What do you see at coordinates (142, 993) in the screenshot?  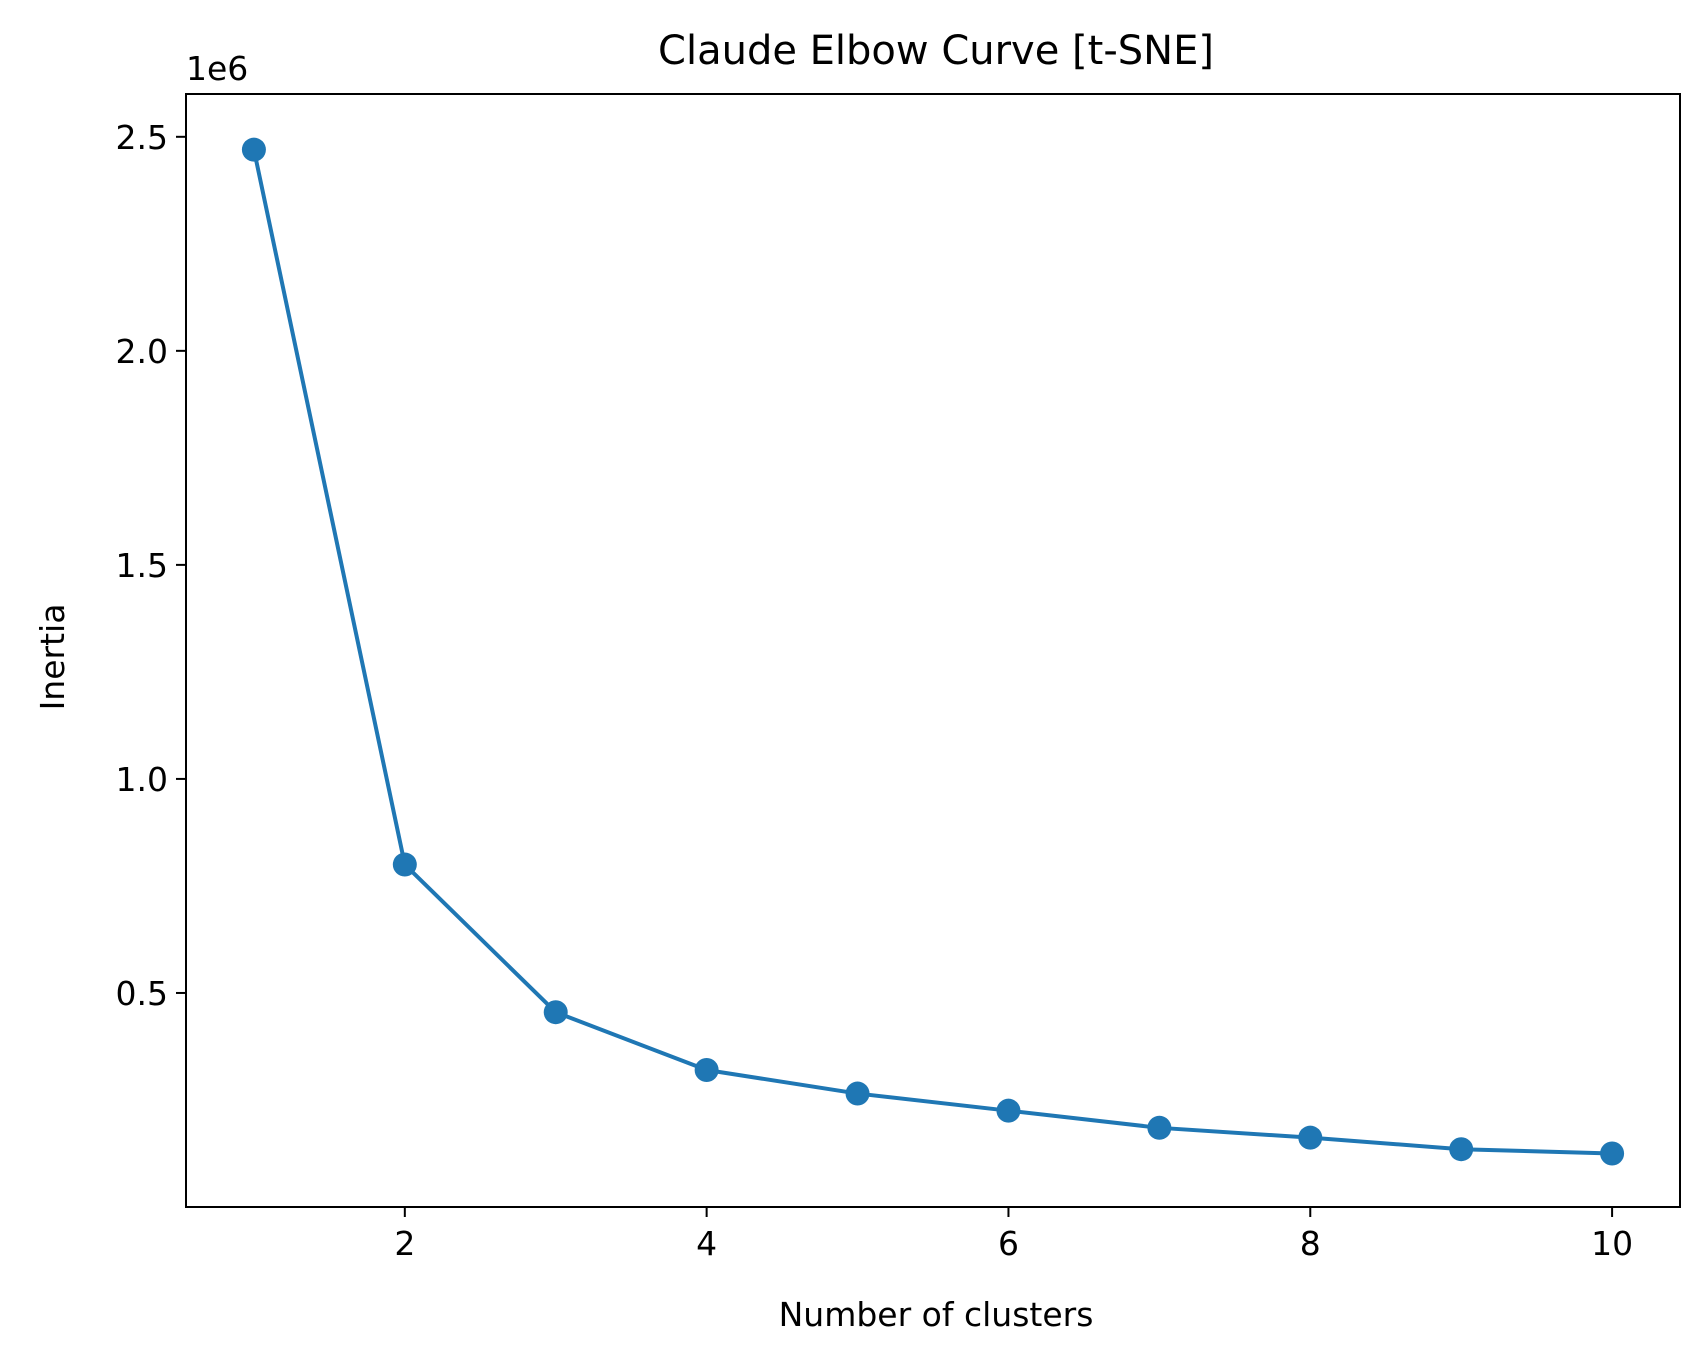 I see `y-tick-label: 0.5` at bounding box center [142, 993].